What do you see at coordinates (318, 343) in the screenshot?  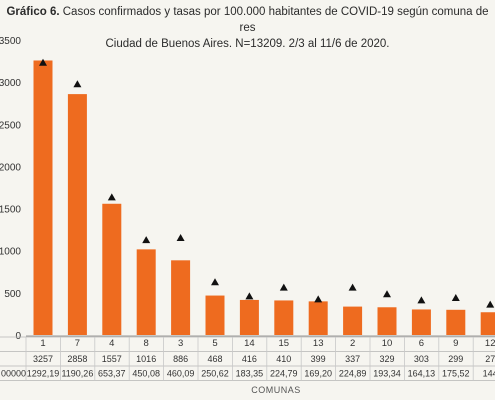 I see `x-tick-label: 13` at bounding box center [318, 343].